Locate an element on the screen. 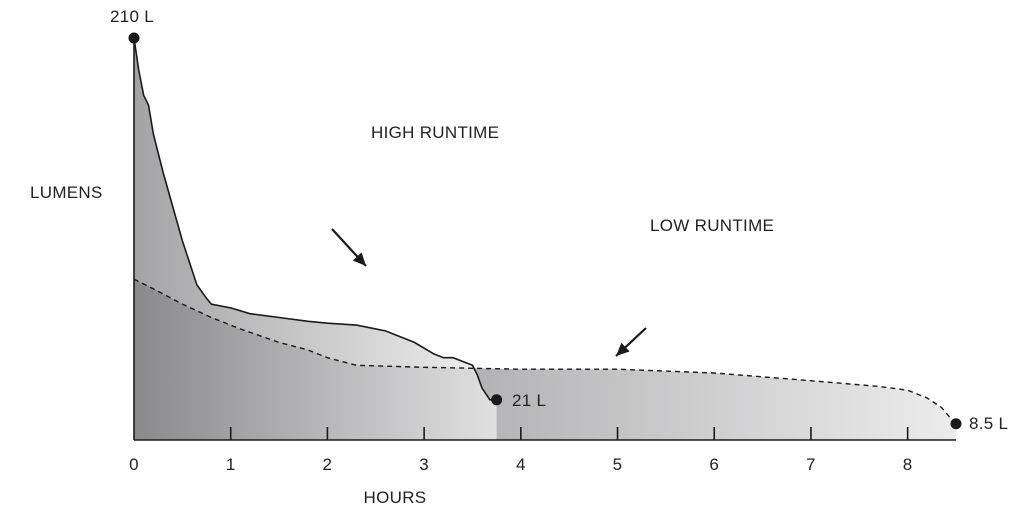 The width and height of the screenshot is (1031, 523). x-tick-label: 3 is located at coordinates (424, 464).